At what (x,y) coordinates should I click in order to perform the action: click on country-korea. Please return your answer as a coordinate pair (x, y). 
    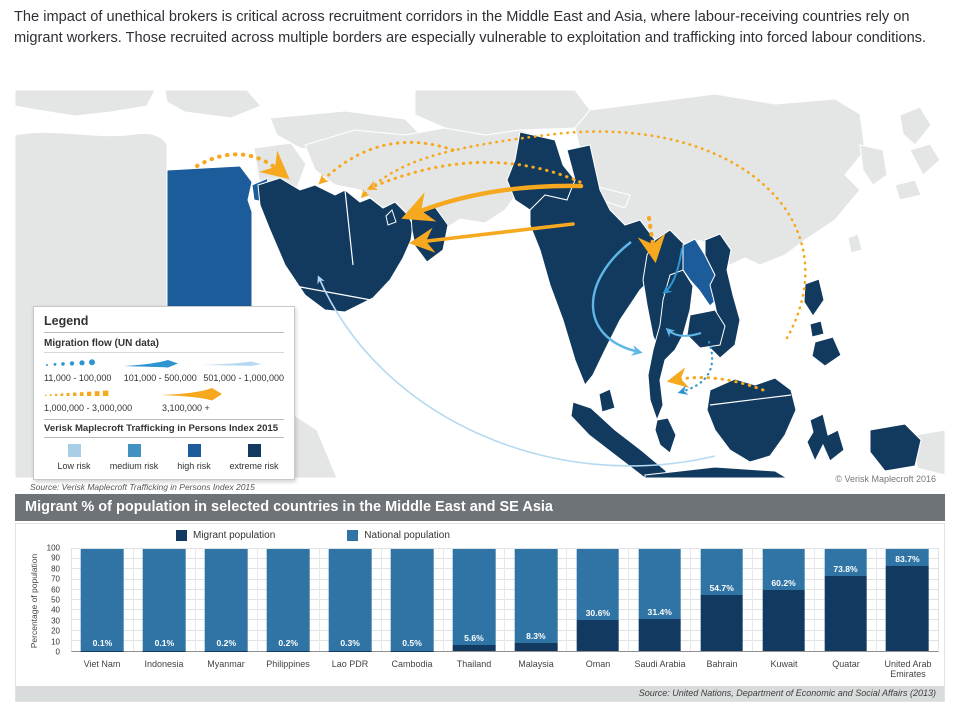
    Looking at the image, I should click on (873, 165).